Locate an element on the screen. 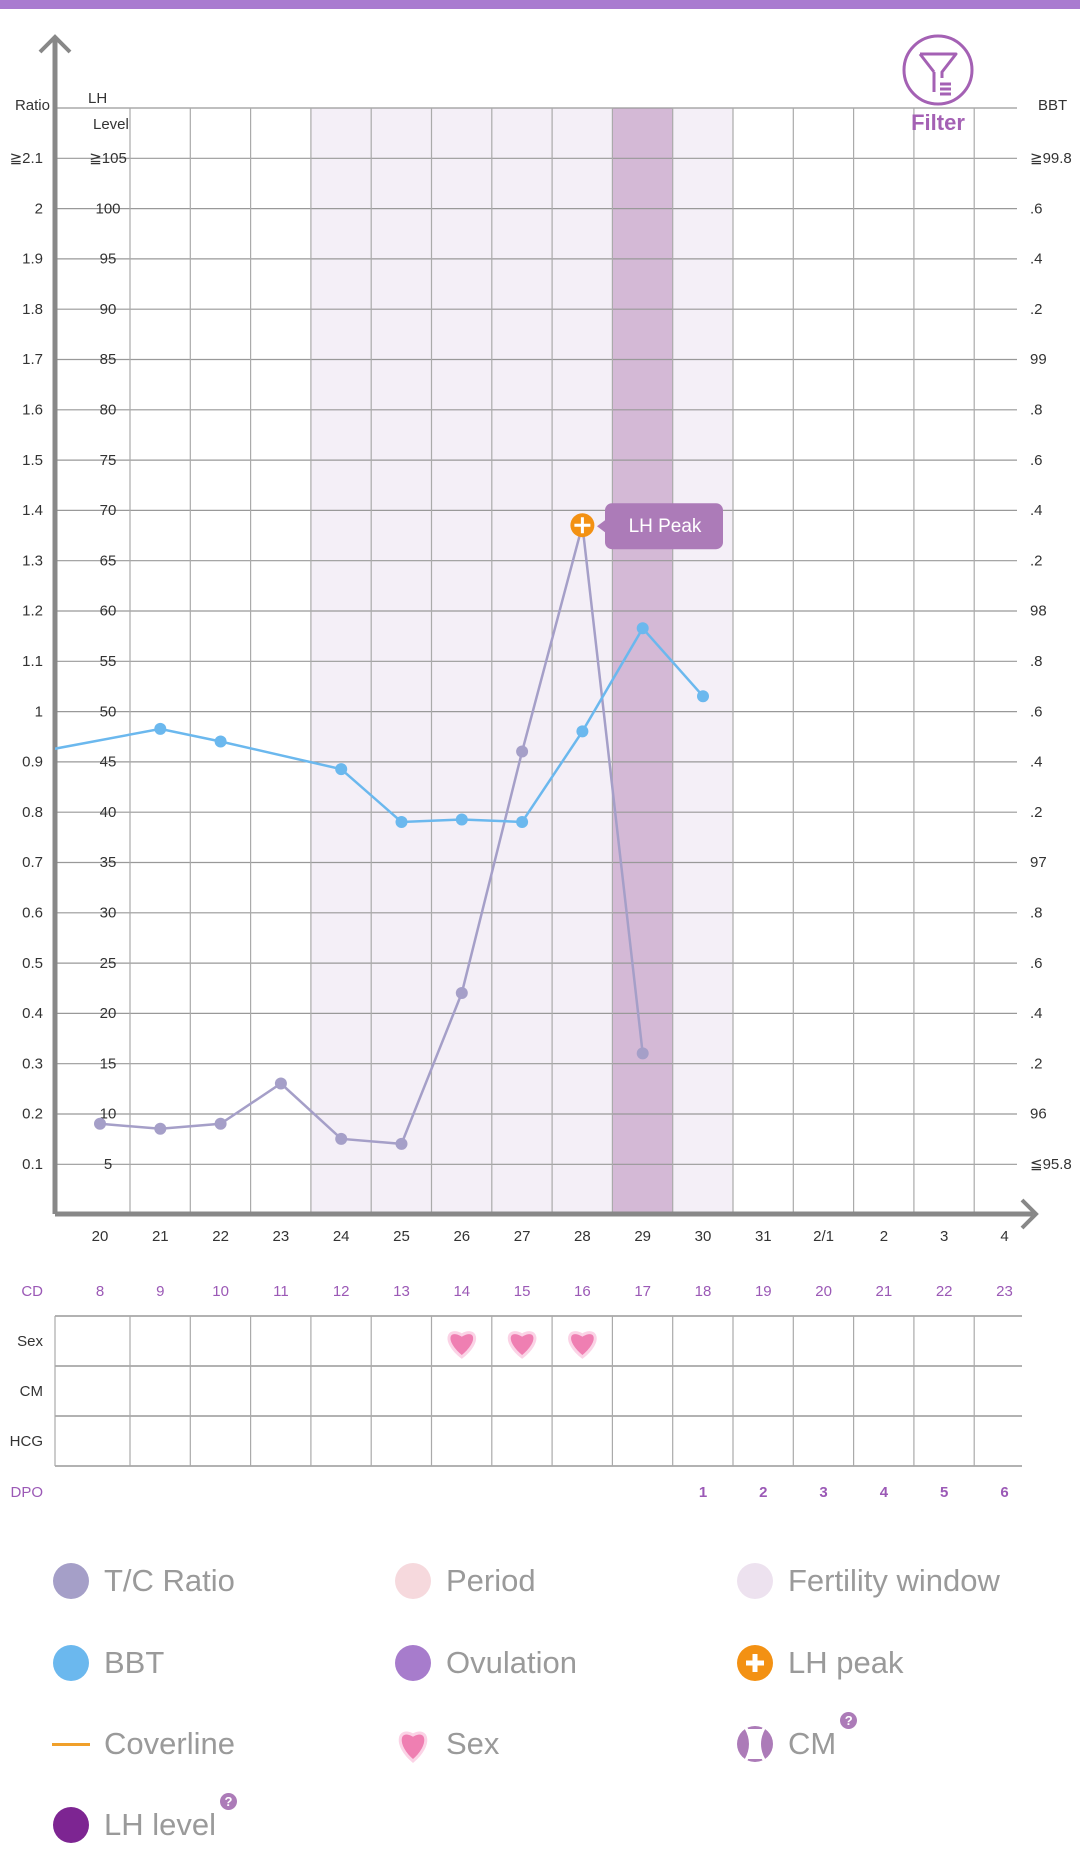  ratio-tick-label: 1.2 is located at coordinates (32, 611).